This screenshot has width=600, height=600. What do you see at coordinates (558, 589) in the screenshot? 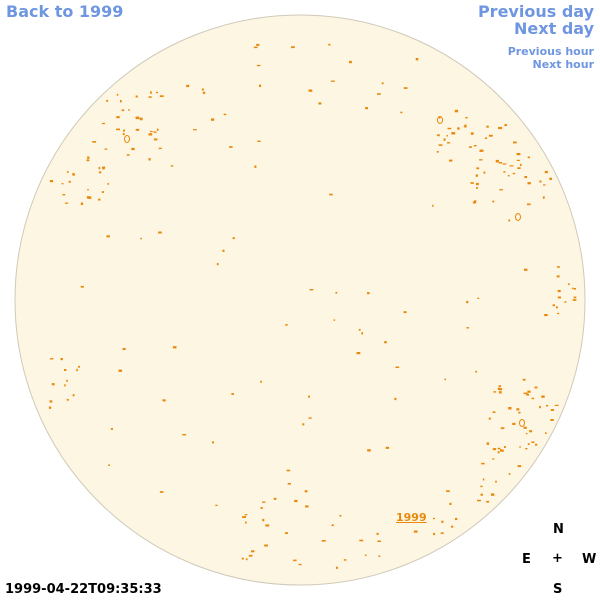
I see `compass-south-label: S` at bounding box center [558, 589].